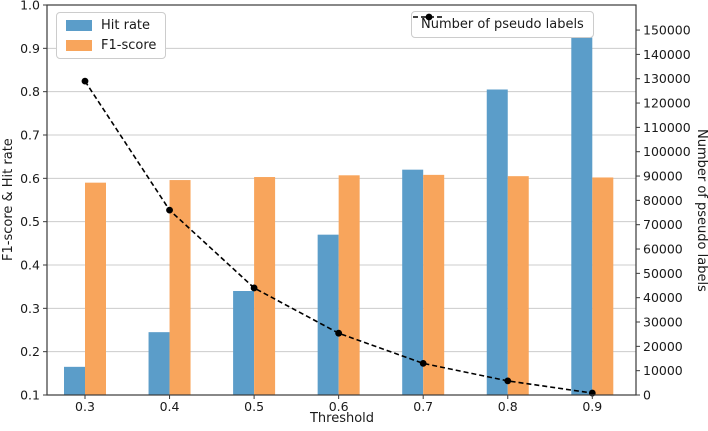  What do you see at coordinates (339, 406) in the screenshot?
I see `x-tick-label: 0.6` at bounding box center [339, 406].